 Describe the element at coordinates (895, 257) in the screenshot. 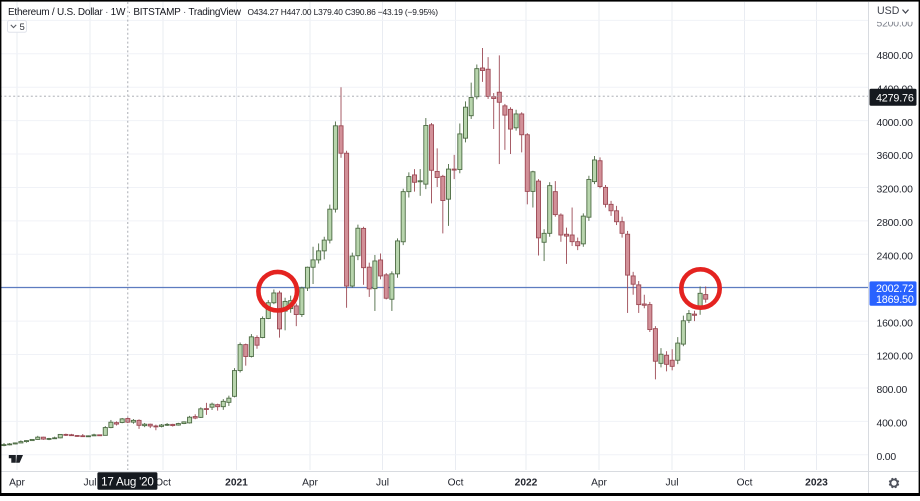

I see `svg-text: 2400.00` at that location.